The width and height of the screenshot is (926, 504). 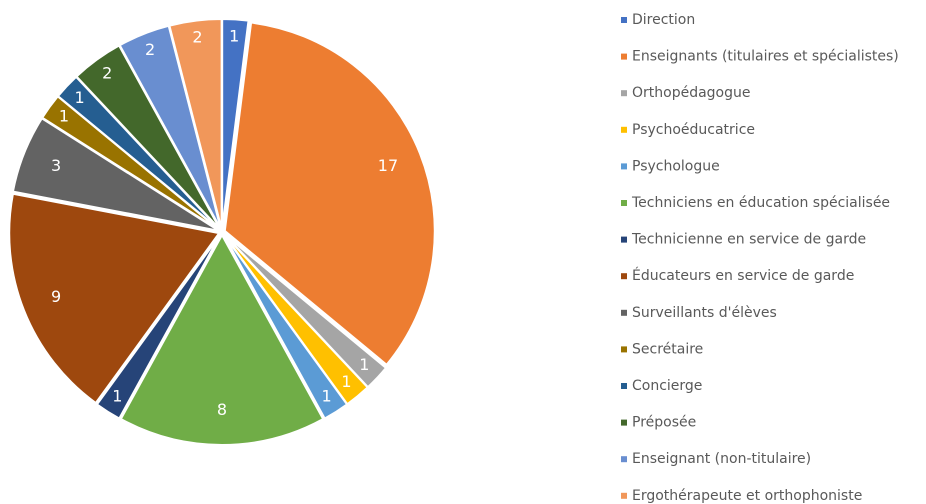 I want to click on data-label: 9, so click(x=56, y=296).